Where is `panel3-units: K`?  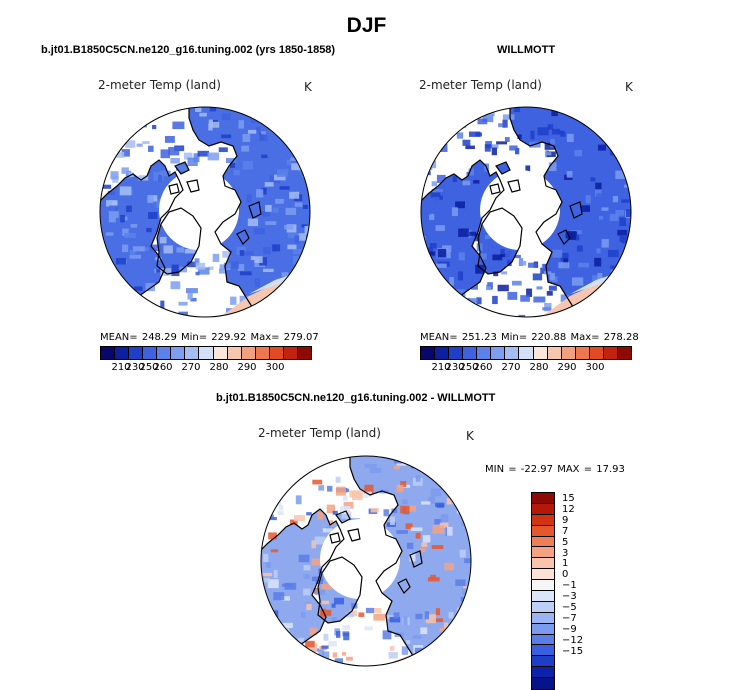 panel3-units: K is located at coordinates (470, 436).